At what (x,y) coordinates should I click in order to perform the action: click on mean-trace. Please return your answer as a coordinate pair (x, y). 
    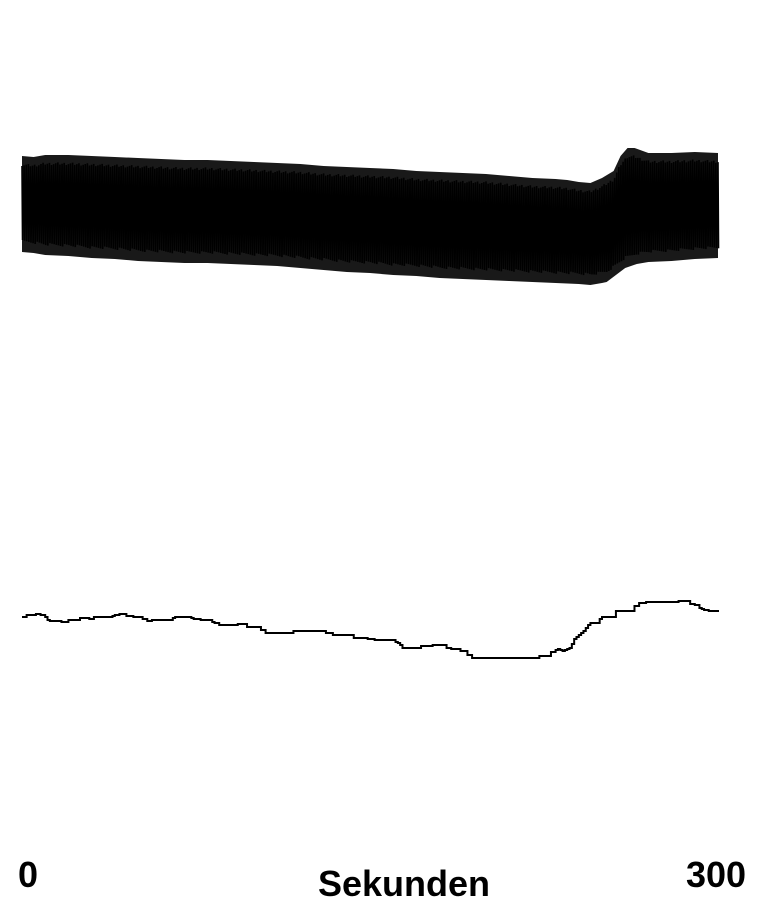
    Looking at the image, I should click on (370, 629).